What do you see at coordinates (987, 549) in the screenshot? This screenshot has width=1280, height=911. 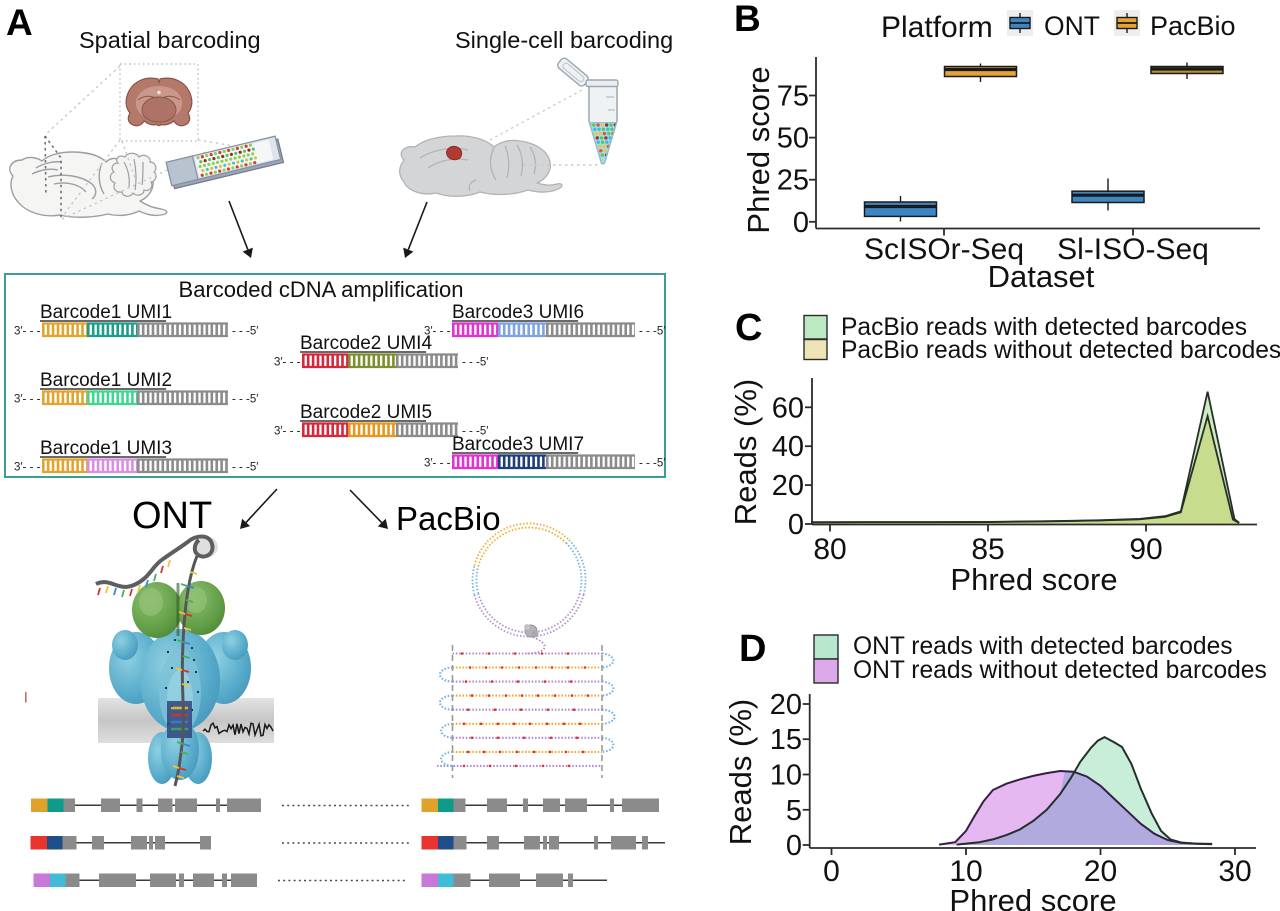 I see `svg-text: 85` at bounding box center [987, 549].